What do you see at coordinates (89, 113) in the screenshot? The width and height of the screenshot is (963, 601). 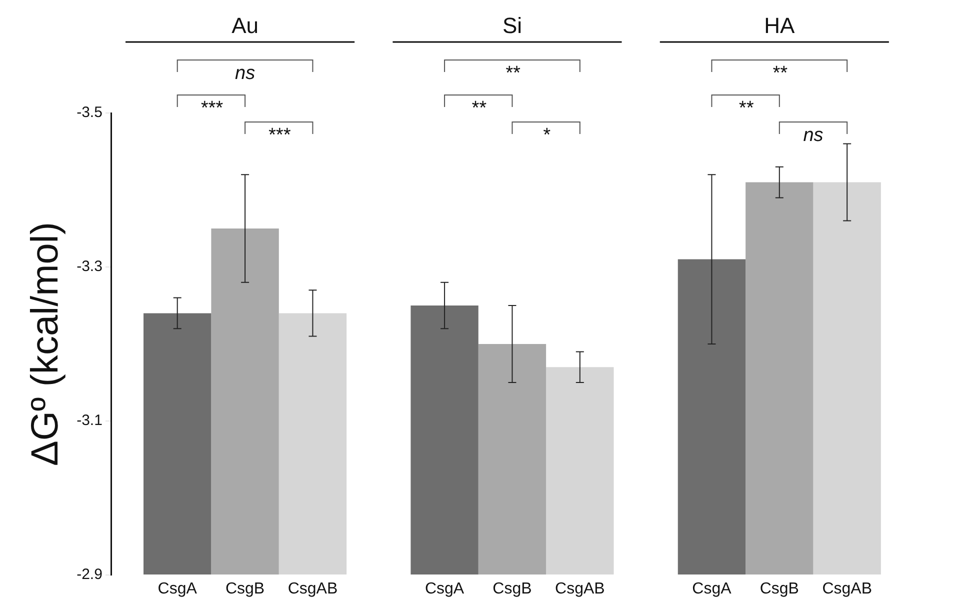 I see `y-tick-label: -3.5` at bounding box center [89, 113].